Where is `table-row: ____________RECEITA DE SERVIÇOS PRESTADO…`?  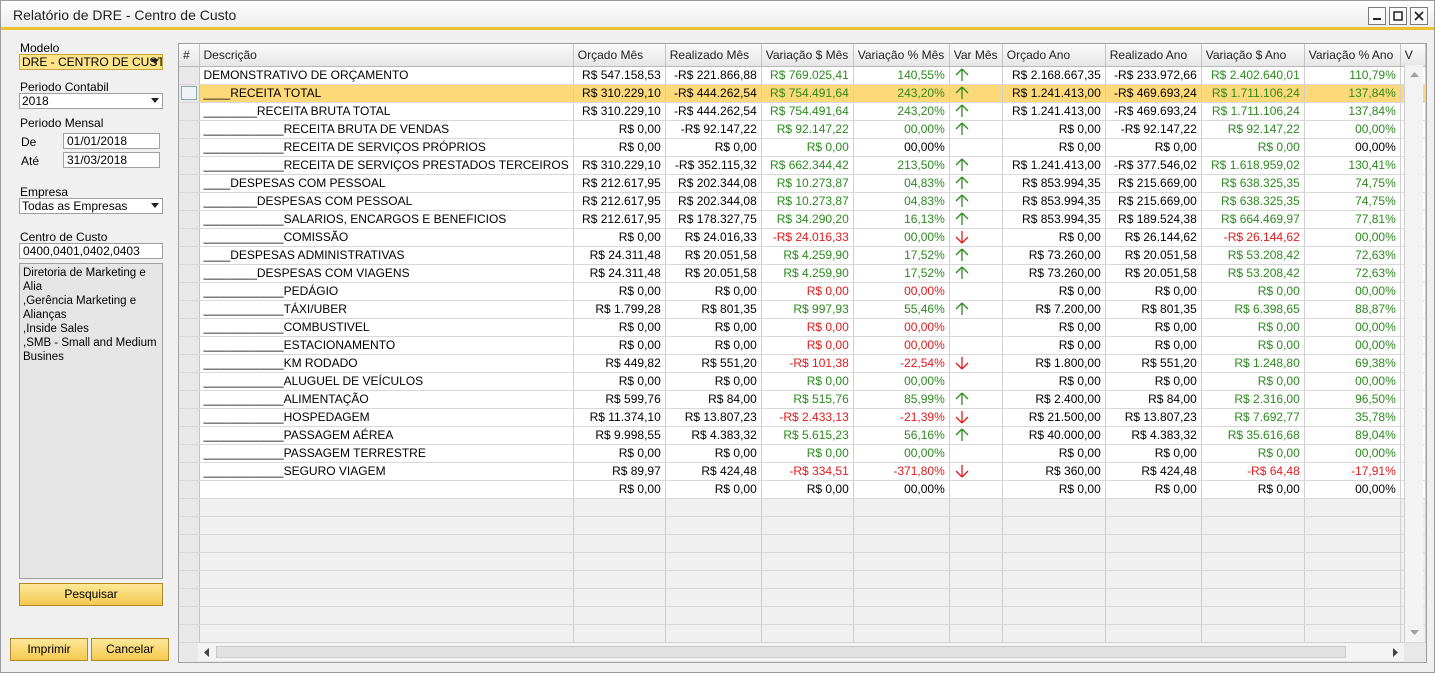 table-row: ____________RECEITA DE SERVIÇOS PRESTADO… is located at coordinates (802, 165).